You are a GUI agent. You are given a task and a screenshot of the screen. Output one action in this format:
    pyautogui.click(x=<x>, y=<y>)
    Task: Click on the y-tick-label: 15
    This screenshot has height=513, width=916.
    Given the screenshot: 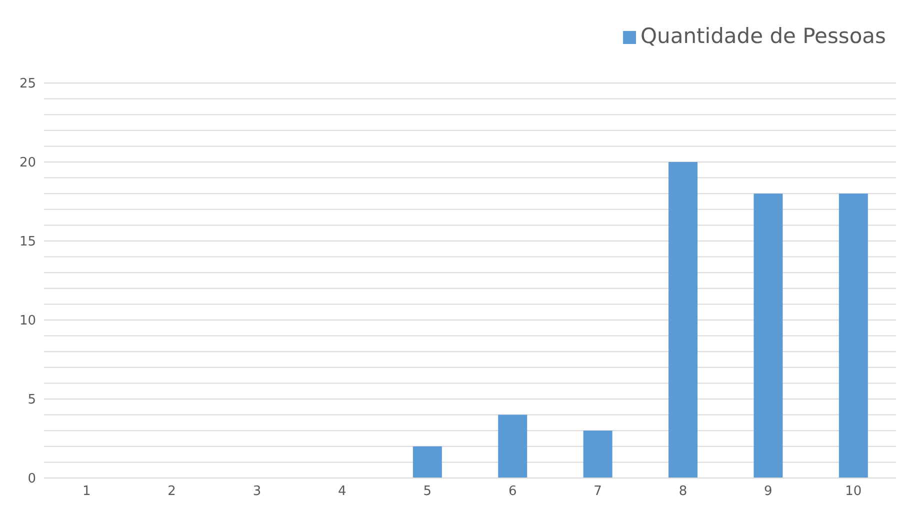 What is the action you would take?
    pyautogui.click(x=27, y=242)
    